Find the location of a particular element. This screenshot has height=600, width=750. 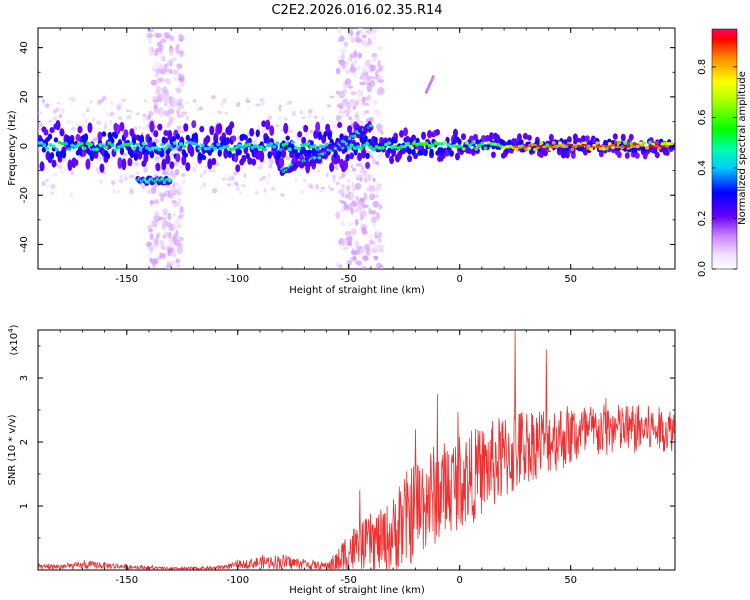

x-tick-label: -150 is located at coordinates (126, 580).